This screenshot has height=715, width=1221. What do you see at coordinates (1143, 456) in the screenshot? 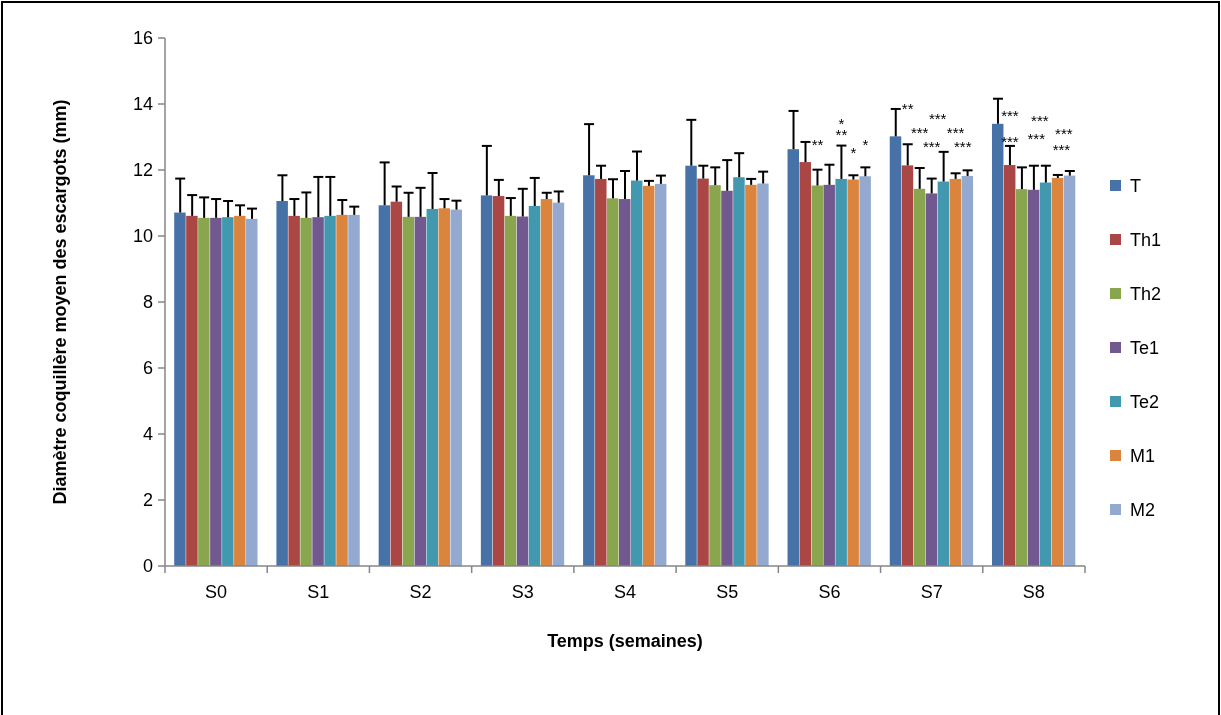
I see `legend-label: M1` at bounding box center [1143, 456].